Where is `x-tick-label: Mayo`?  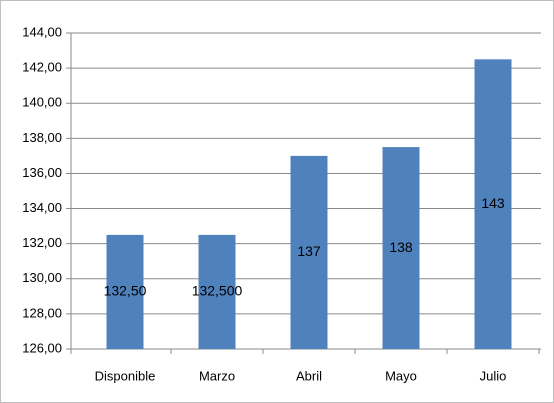 x-tick-label: Mayo is located at coordinates (401, 375).